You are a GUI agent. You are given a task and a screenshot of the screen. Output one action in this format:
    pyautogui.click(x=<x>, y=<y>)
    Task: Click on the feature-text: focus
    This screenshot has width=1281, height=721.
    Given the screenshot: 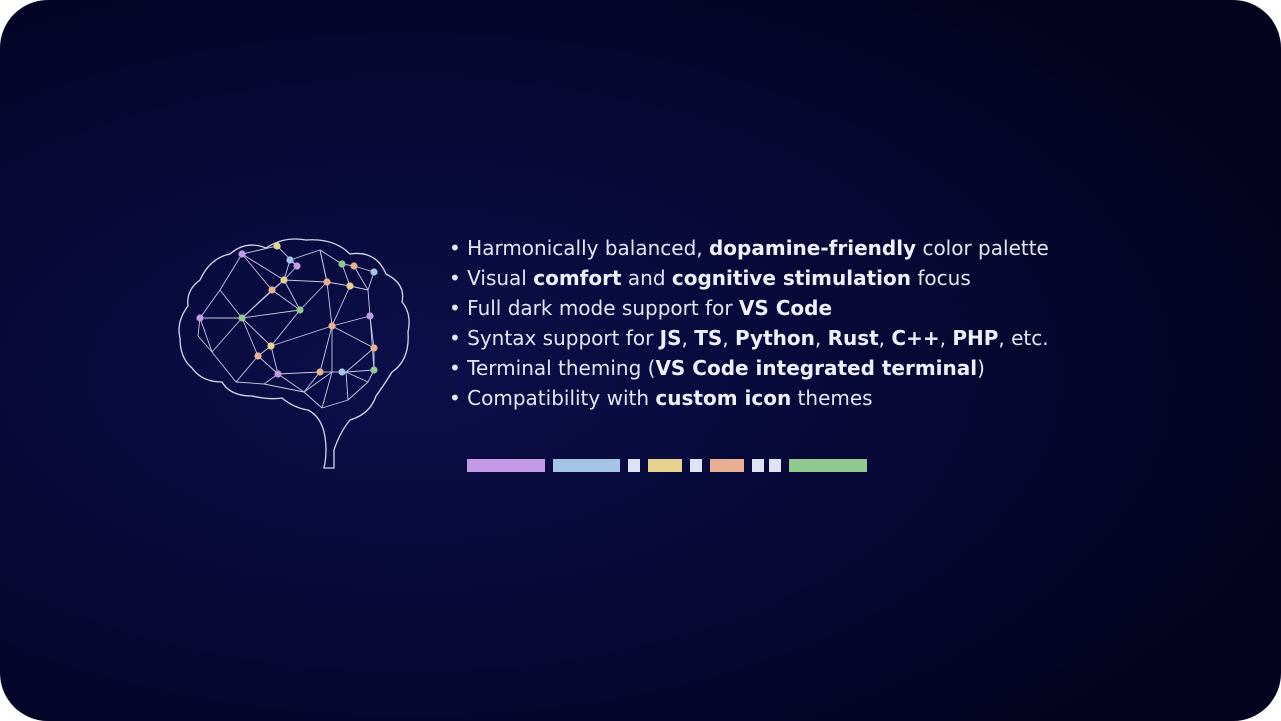 What is the action you would take?
    pyautogui.click(x=941, y=278)
    